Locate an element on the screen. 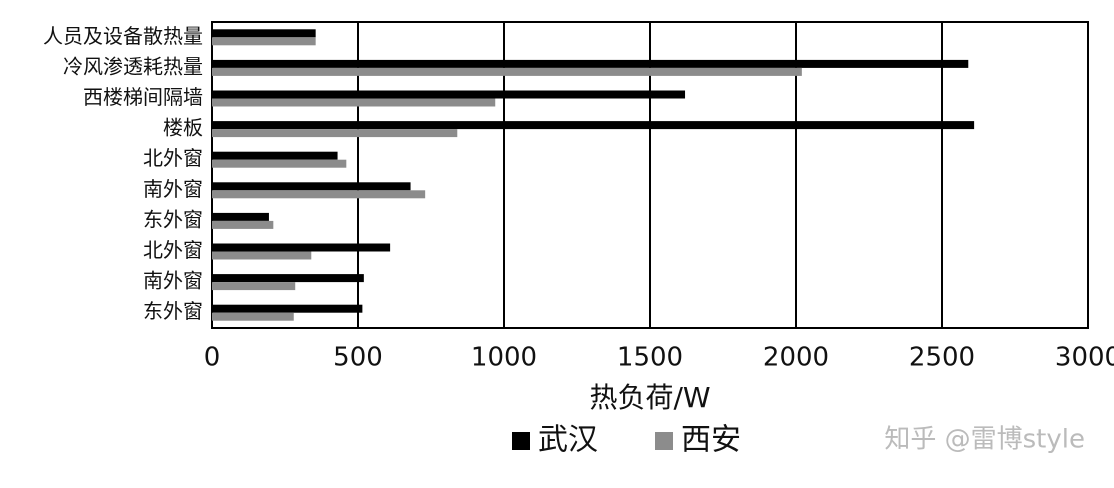  watermark: 知乎 @雷博style is located at coordinates (984, 440).